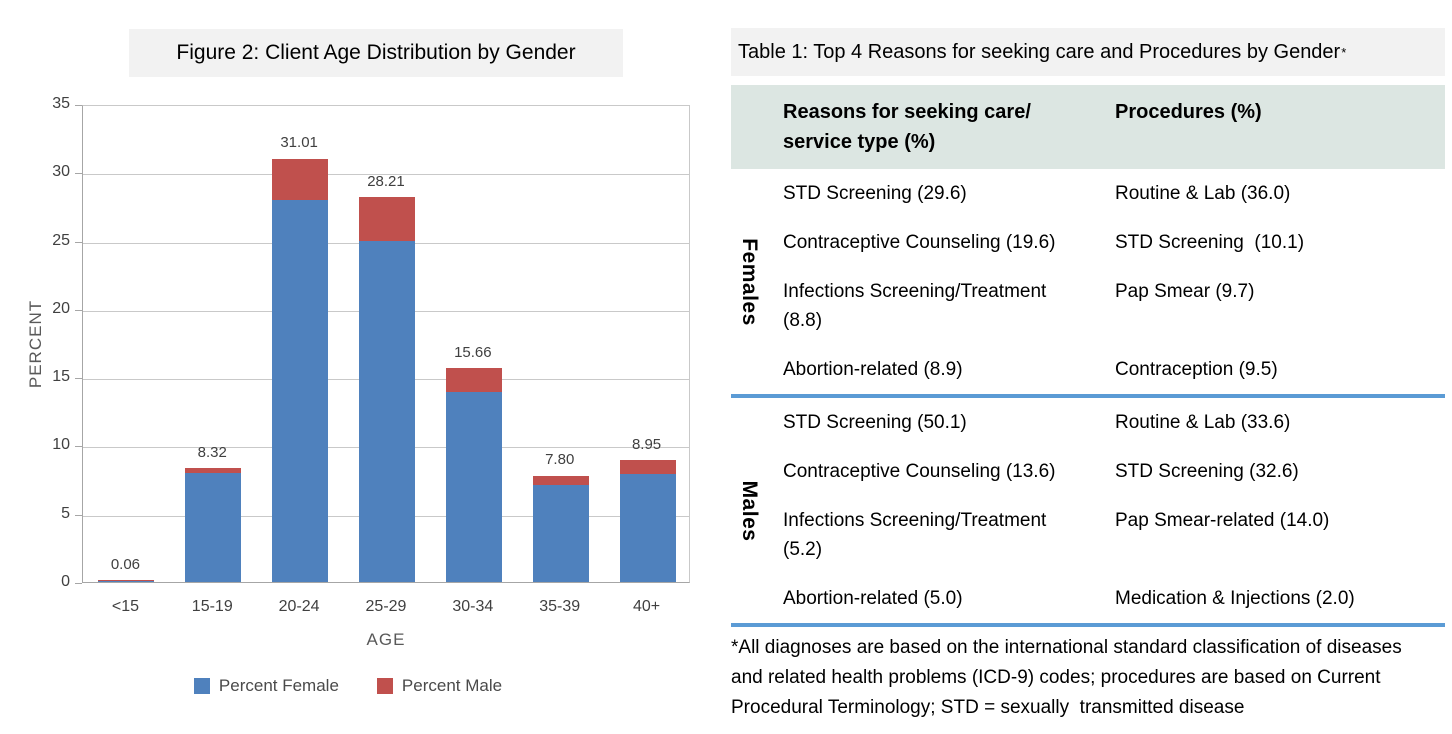  I want to click on cell-reason: STD Screening (29.6), so click(875, 193).